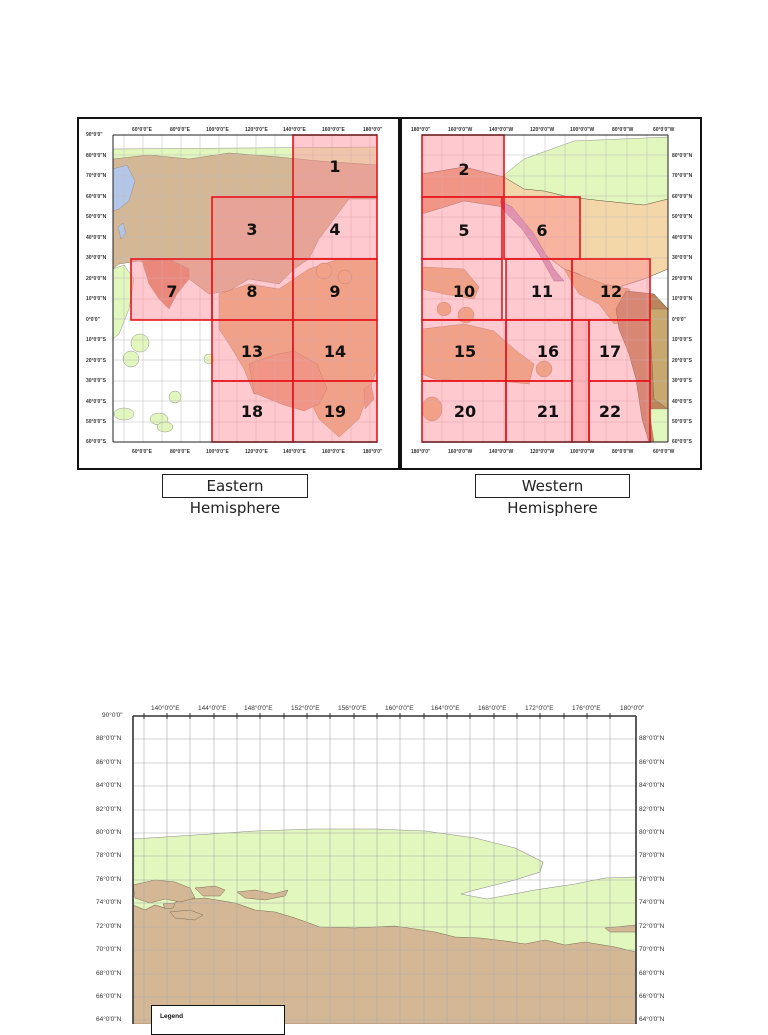 This screenshot has width=768, height=1035. Describe the element at coordinates (445, 708) in the screenshot. I see `lon-tick: 164°0'0"E` at that location.